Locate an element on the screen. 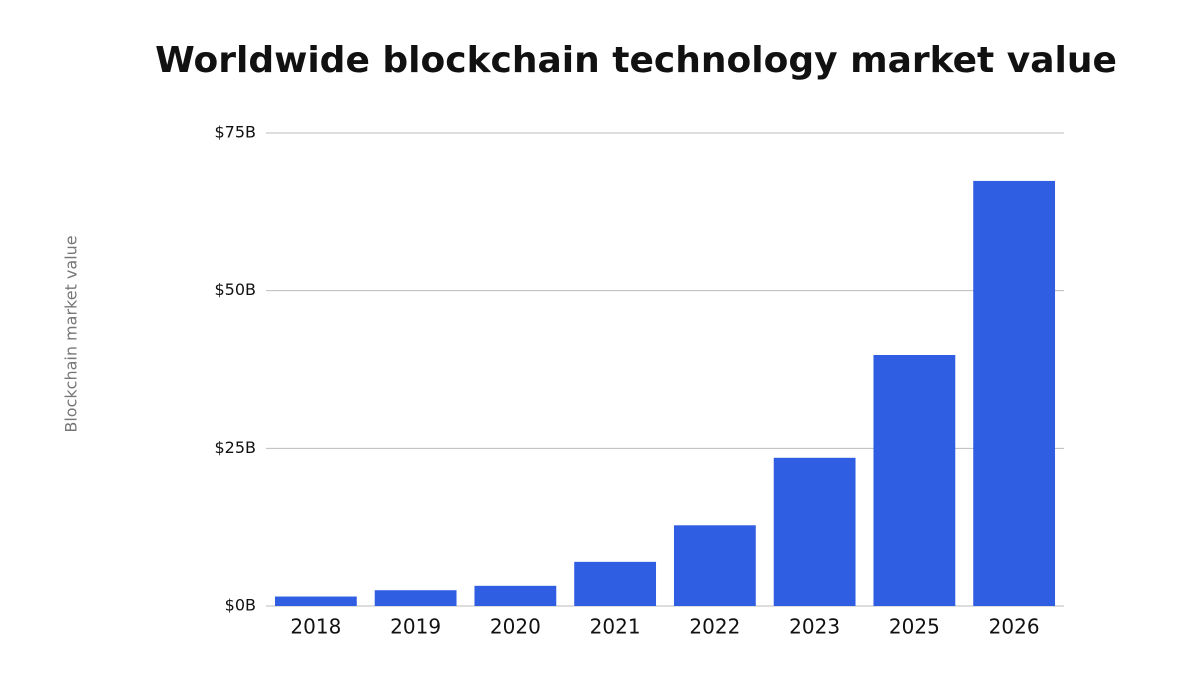  x-tick-label: 2022 is located at coordinates (714, 627).